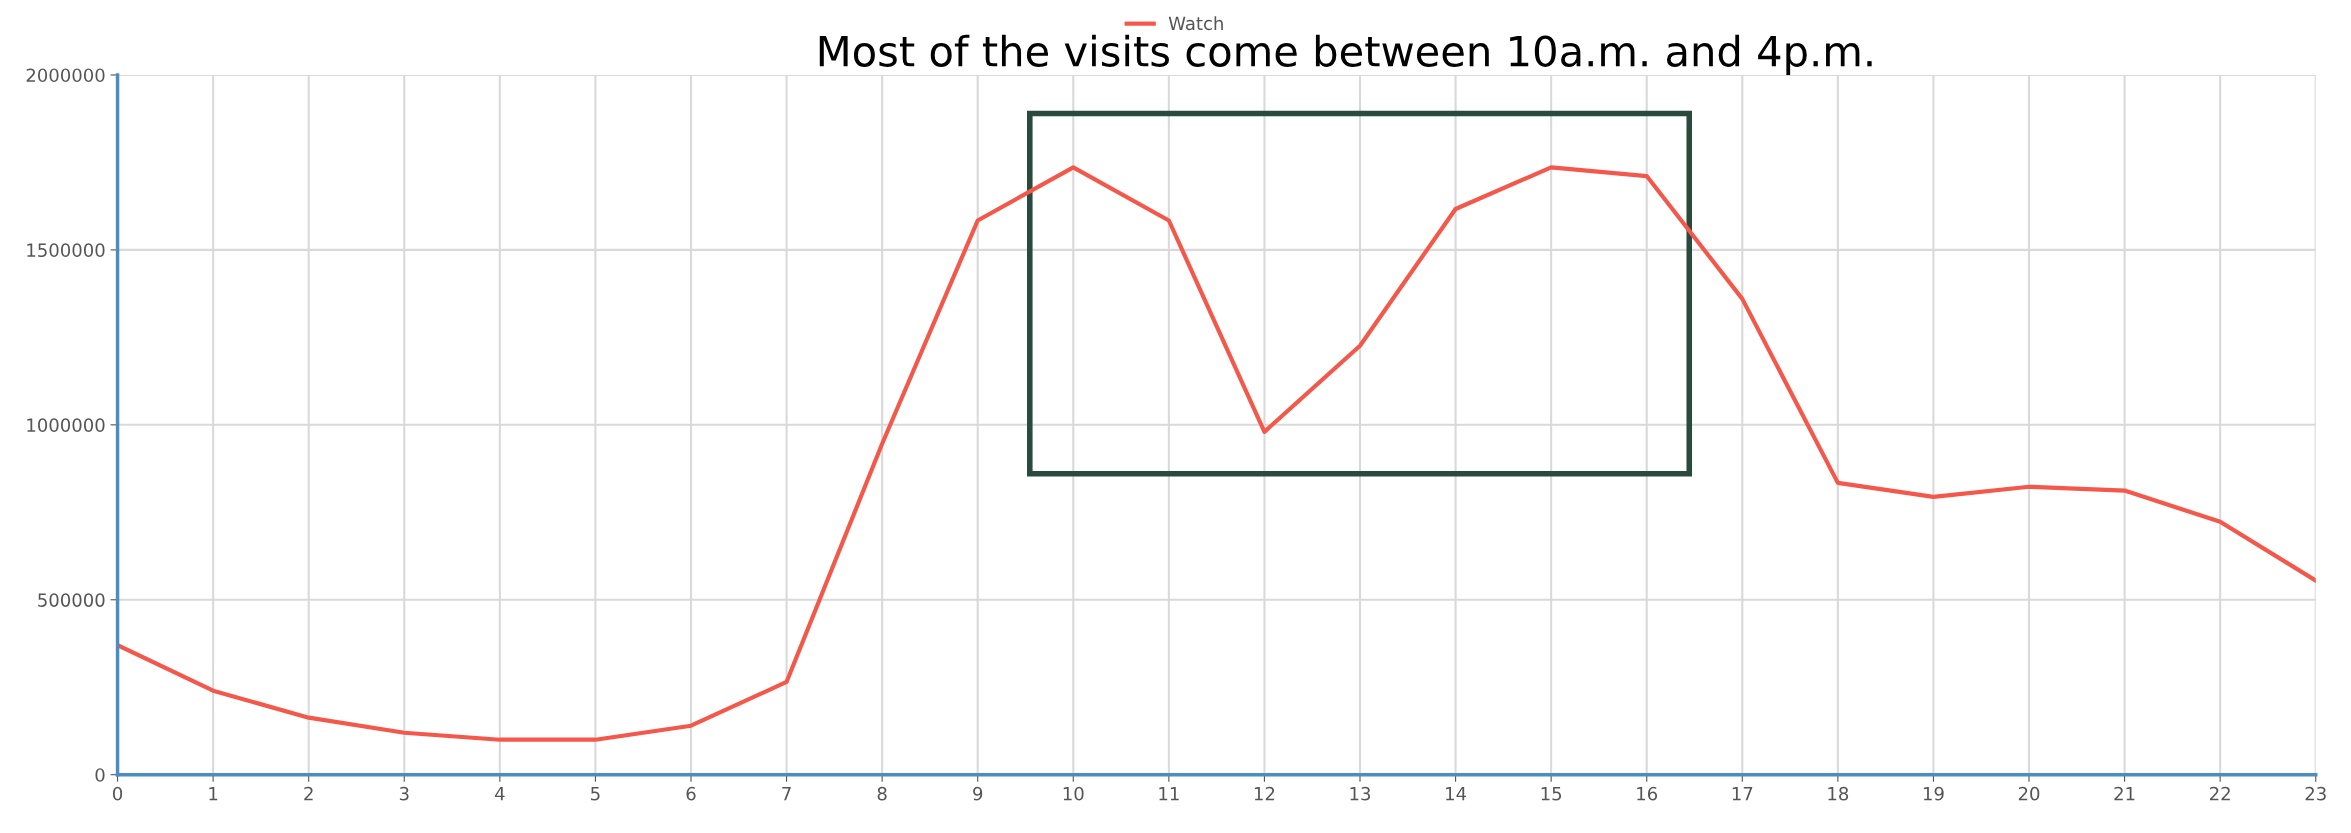  What do you see at coordinates (65, 75) in the screenshot?
I see `y-tick-label: 2000000` at bounding box center [65, 75].